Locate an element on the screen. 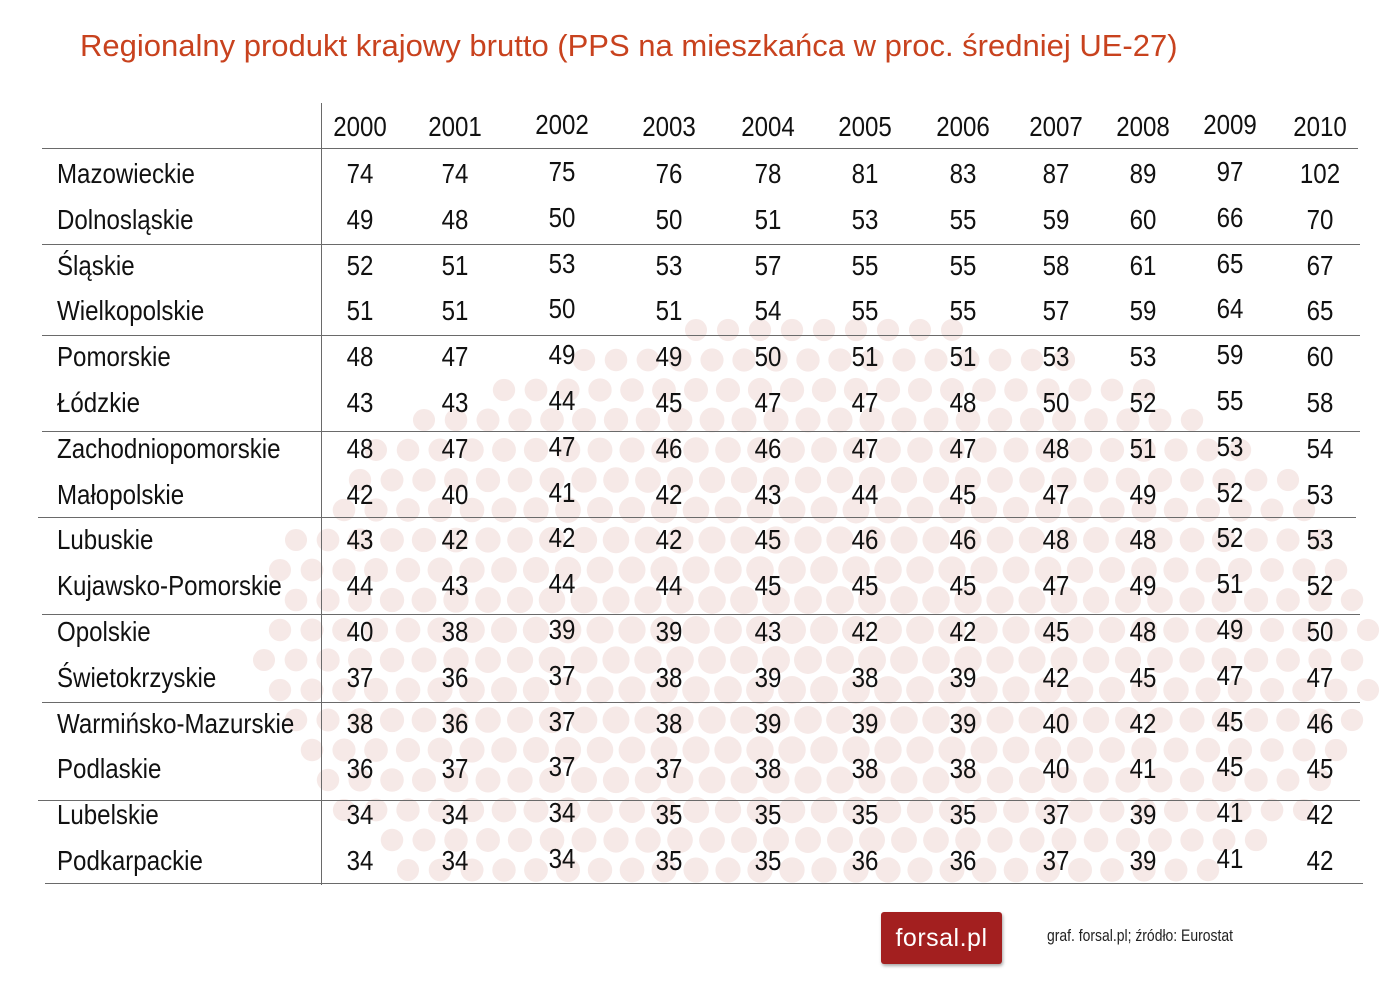 Image resolution: width=1400 pixels, height=984 pixels. table-cell: 59 is located at coordinates (1056, 219).